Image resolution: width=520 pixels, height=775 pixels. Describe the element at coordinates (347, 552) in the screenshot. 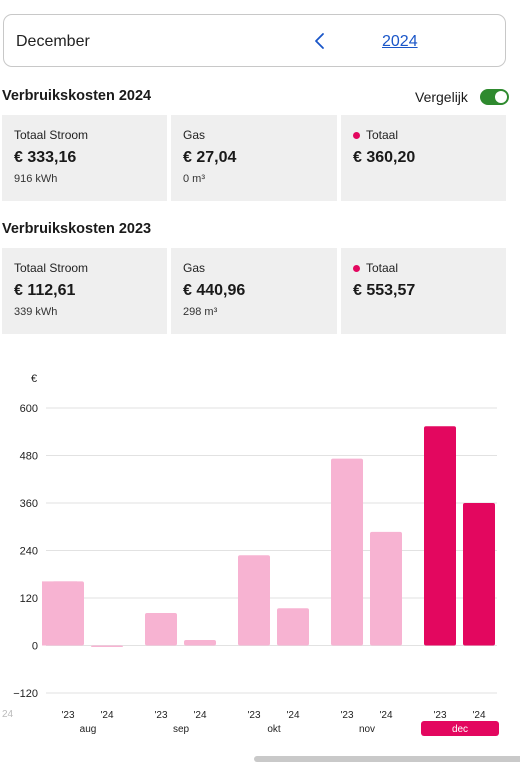

I see `bar-2023-nov` at that location.